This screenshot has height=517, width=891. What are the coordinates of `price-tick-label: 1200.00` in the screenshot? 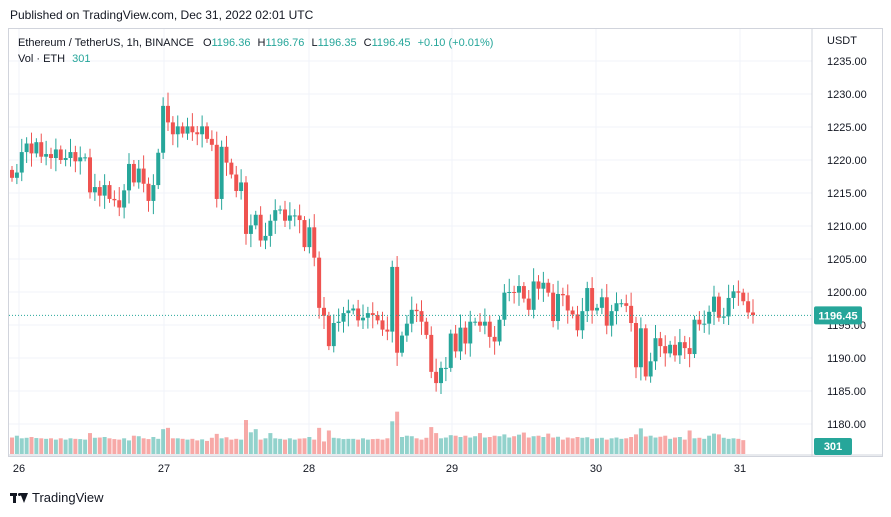 It's located at (847, 293).